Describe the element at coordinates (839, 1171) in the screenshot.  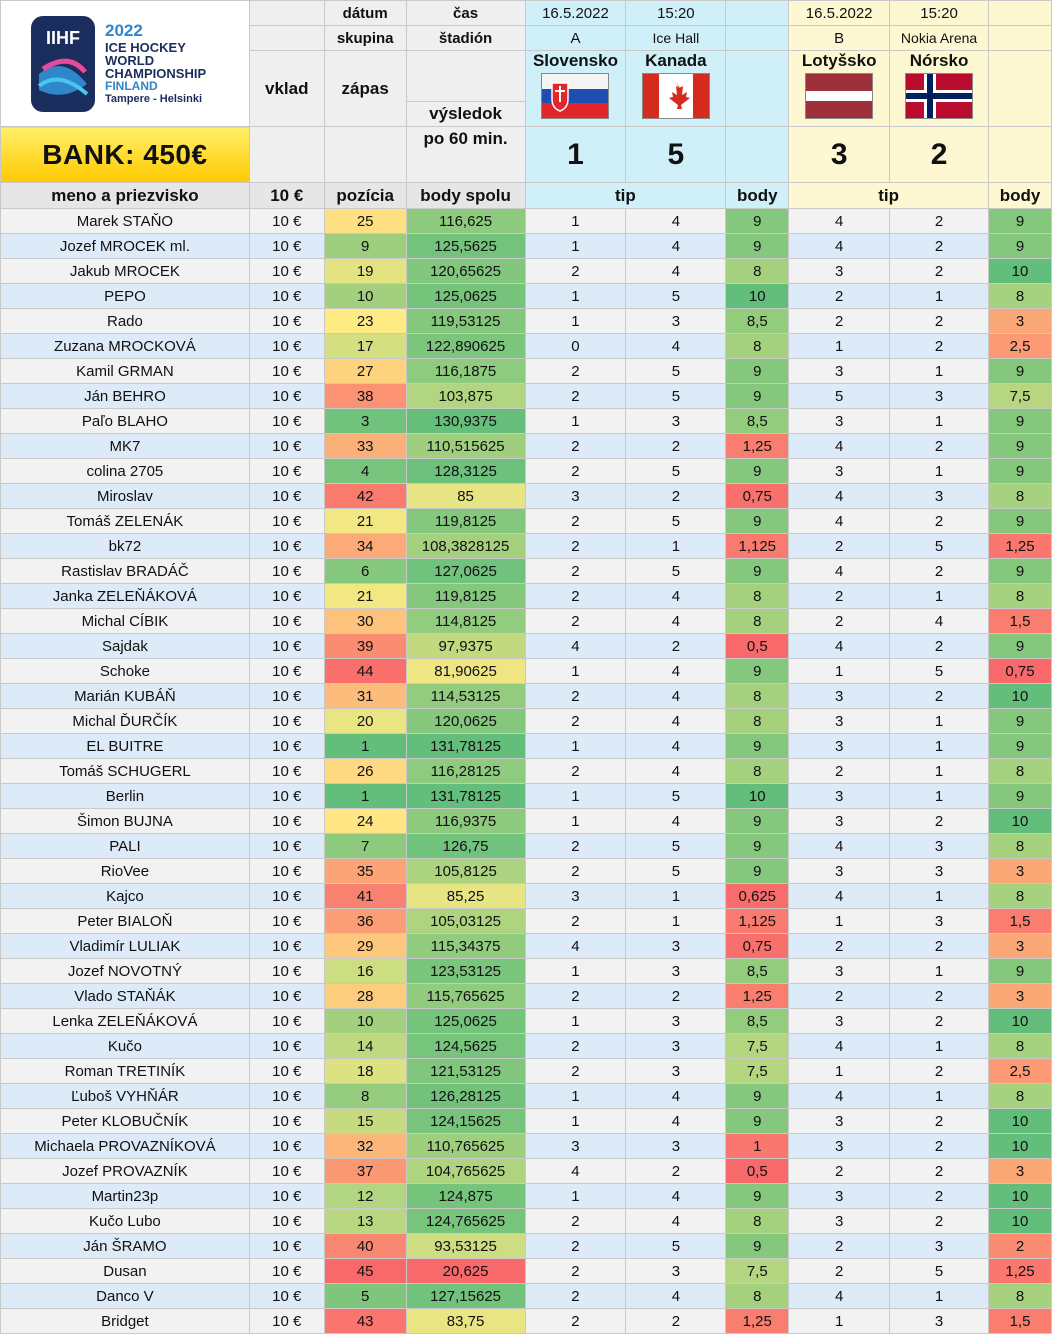
I see `tip-match2-home: 2` at that location.